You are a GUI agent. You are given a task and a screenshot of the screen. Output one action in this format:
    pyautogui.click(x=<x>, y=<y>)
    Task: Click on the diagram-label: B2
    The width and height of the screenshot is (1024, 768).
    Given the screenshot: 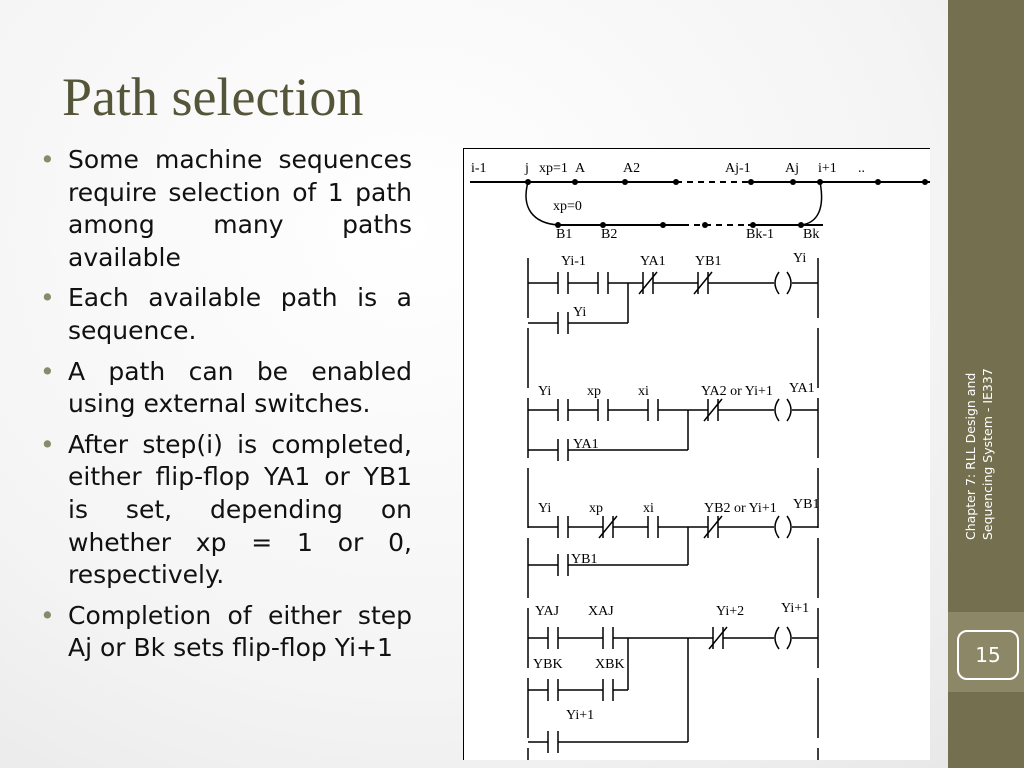 What is the action you would take?
    pyautogui.click(x=609, y=234)
    